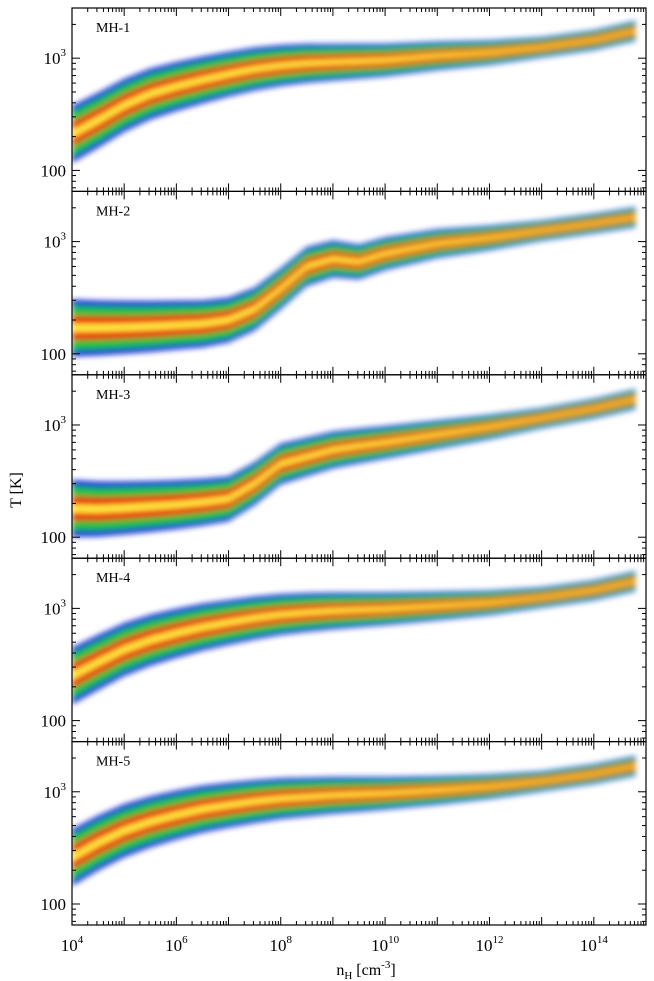 This screenshot has width=654, height=981. Describe the element at coordinates (16, 490) in the screenshot. I see `y-axis-label: T [K]` at that location.